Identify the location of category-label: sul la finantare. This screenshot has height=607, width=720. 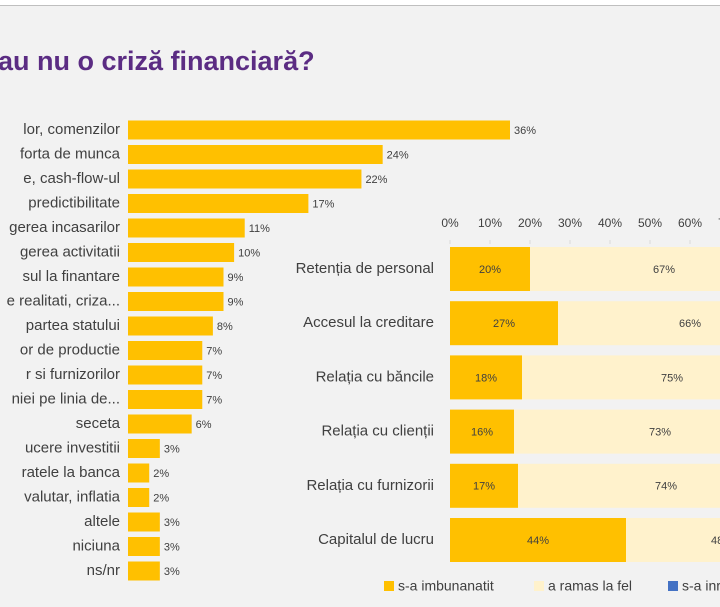
(71, 276).